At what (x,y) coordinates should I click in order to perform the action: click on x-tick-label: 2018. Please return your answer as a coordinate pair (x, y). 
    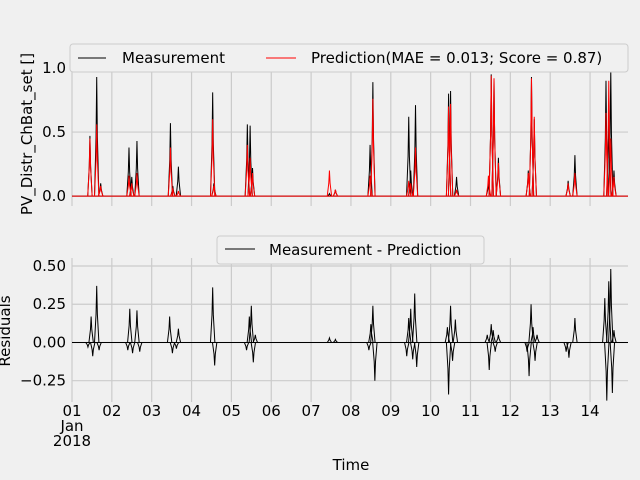
    Looking at the image, I should click on (72, 441).